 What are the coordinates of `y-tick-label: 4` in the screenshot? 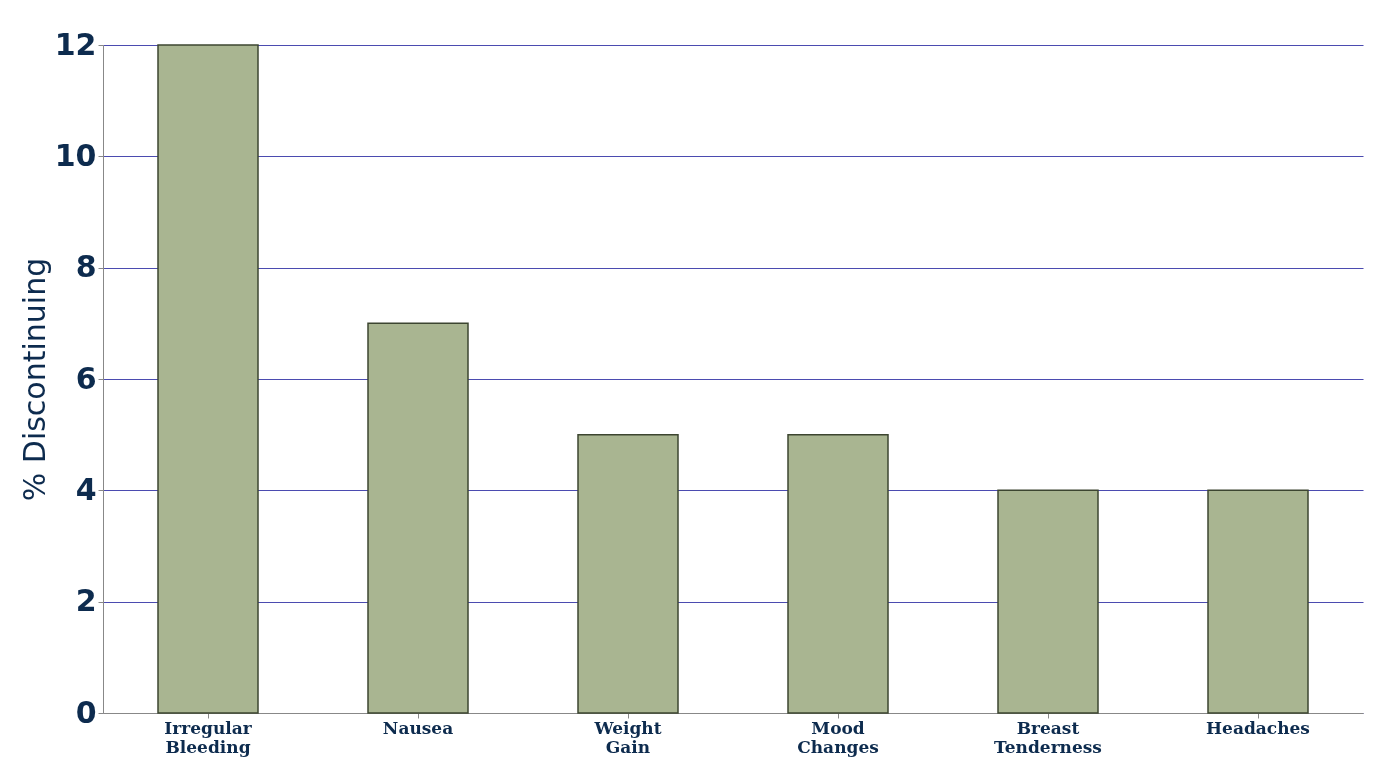 It's located at (86, 489).